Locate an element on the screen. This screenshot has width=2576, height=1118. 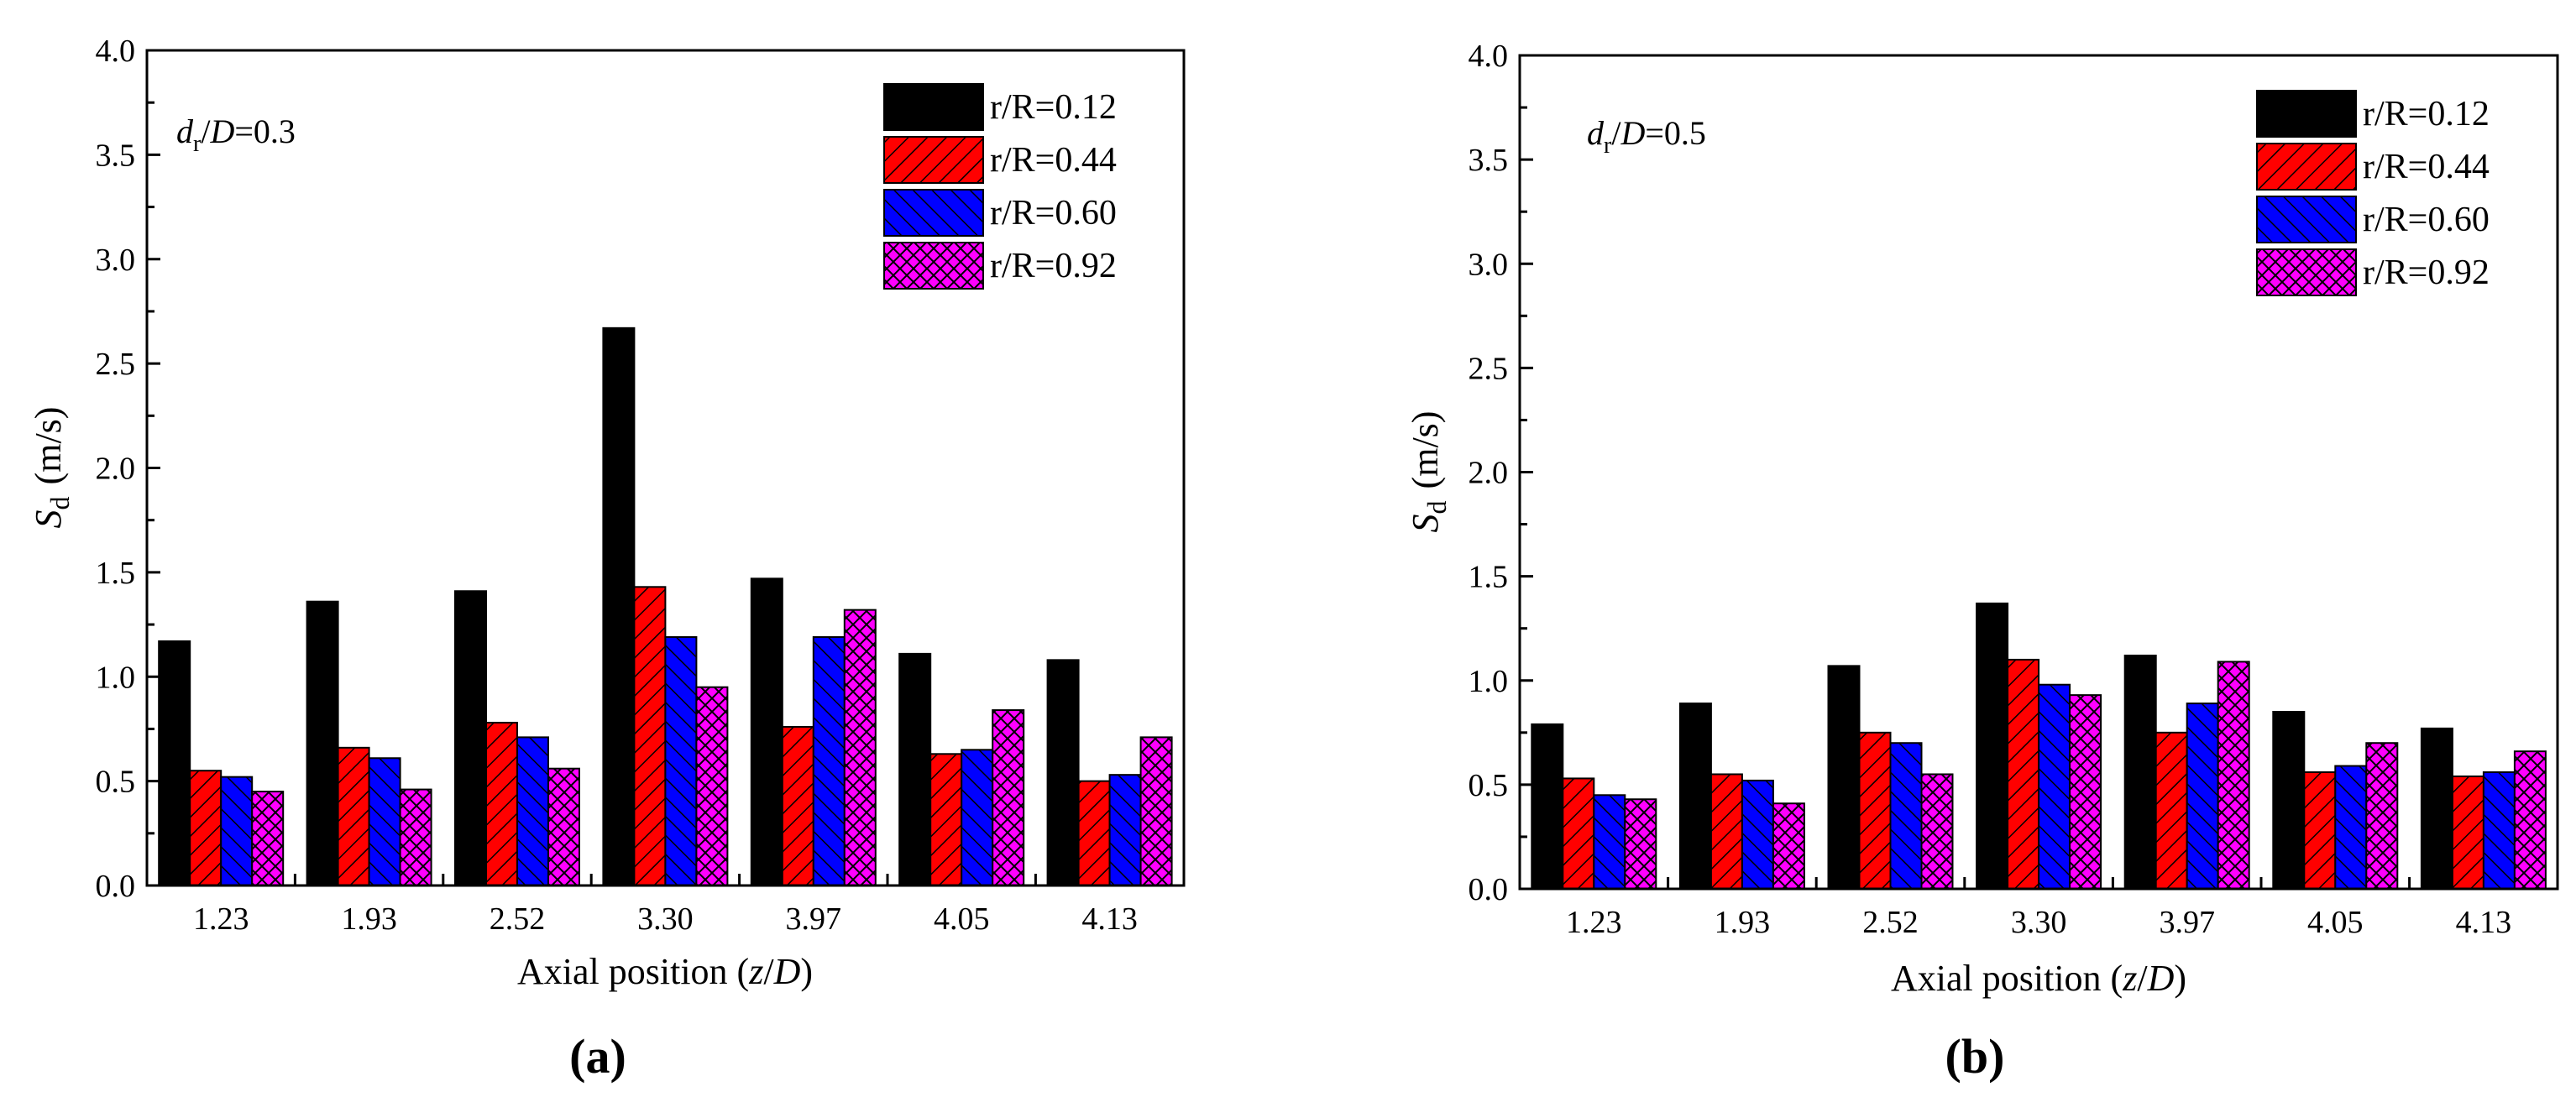
bar-1.23-r/R=0.92 is located at coordinates (268, 838).